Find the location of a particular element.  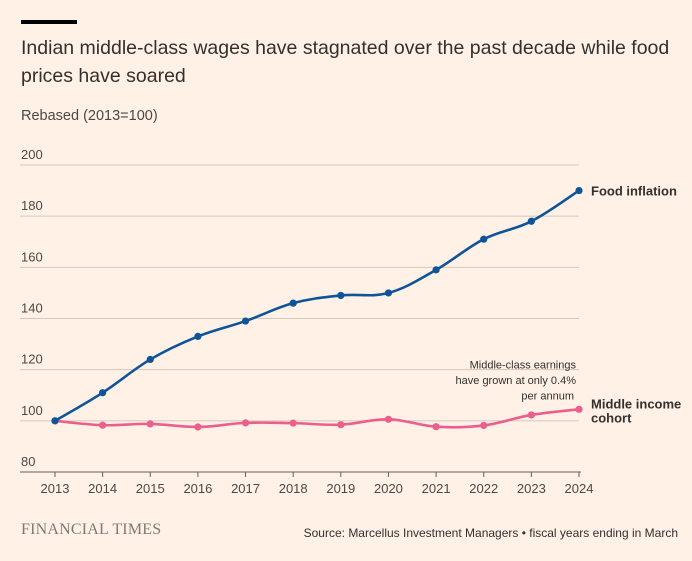

data-point-middle-income-cohort-2024 is located at coordinates (579, 409).